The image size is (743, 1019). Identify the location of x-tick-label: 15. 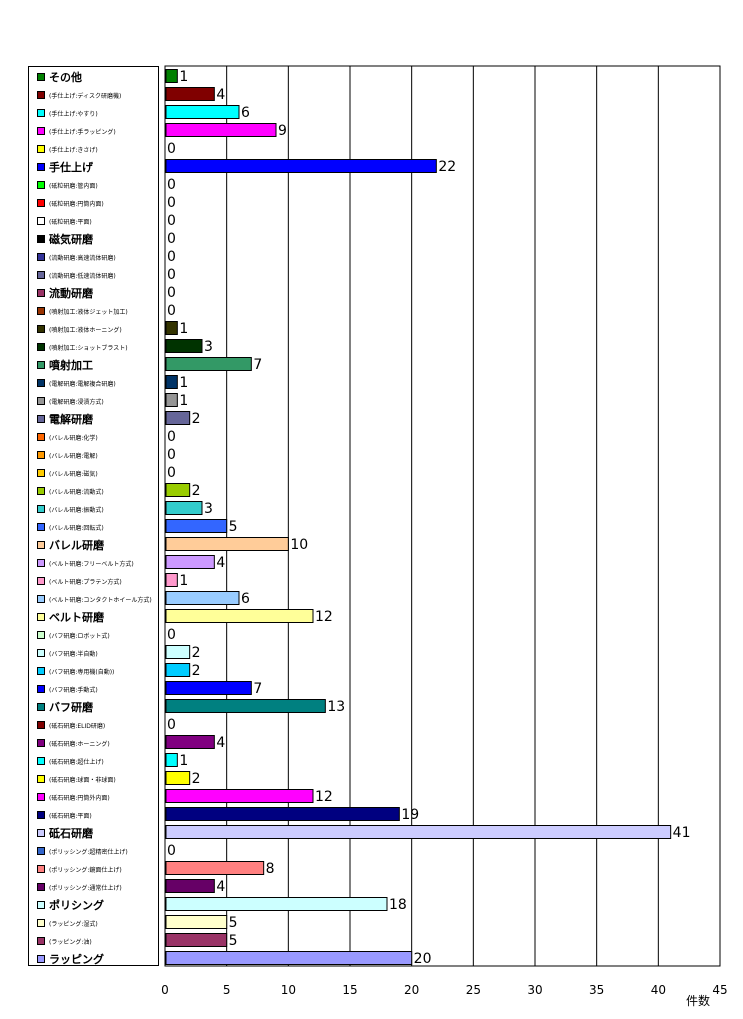
(349, 990).